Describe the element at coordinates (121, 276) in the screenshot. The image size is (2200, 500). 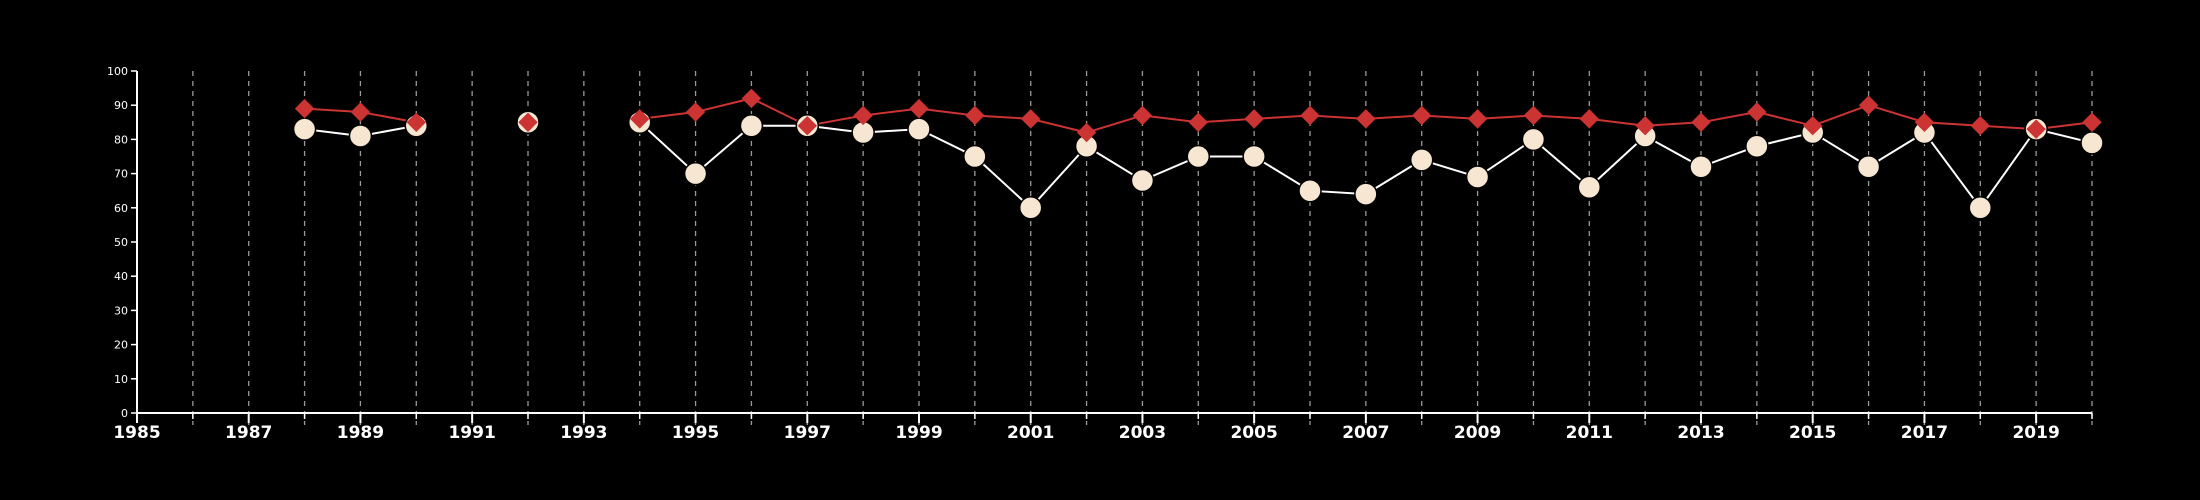
I see `y-tick-label: 40` at that location.